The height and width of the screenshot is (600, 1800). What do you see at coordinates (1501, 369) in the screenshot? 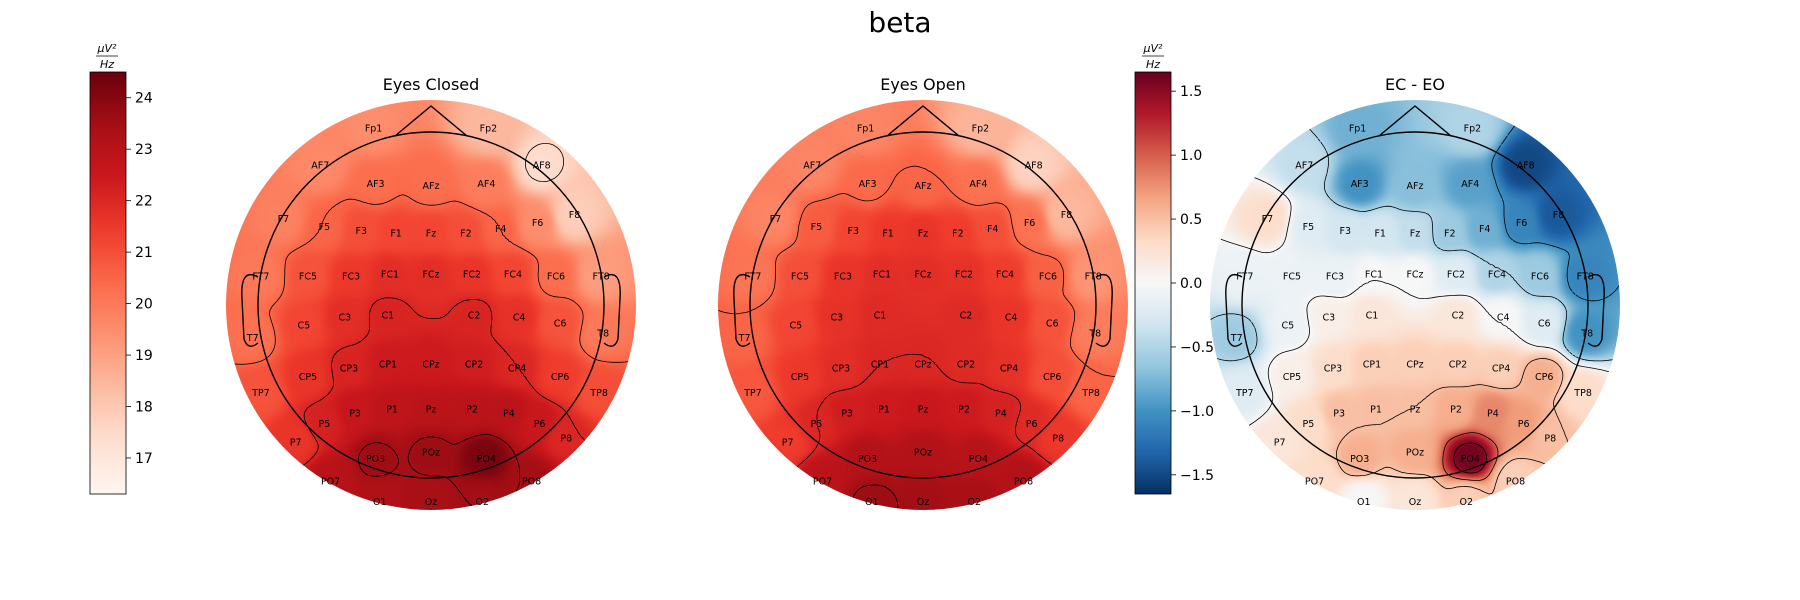
I see `electrode-label: CP4` at bounding box center [1501, 369].